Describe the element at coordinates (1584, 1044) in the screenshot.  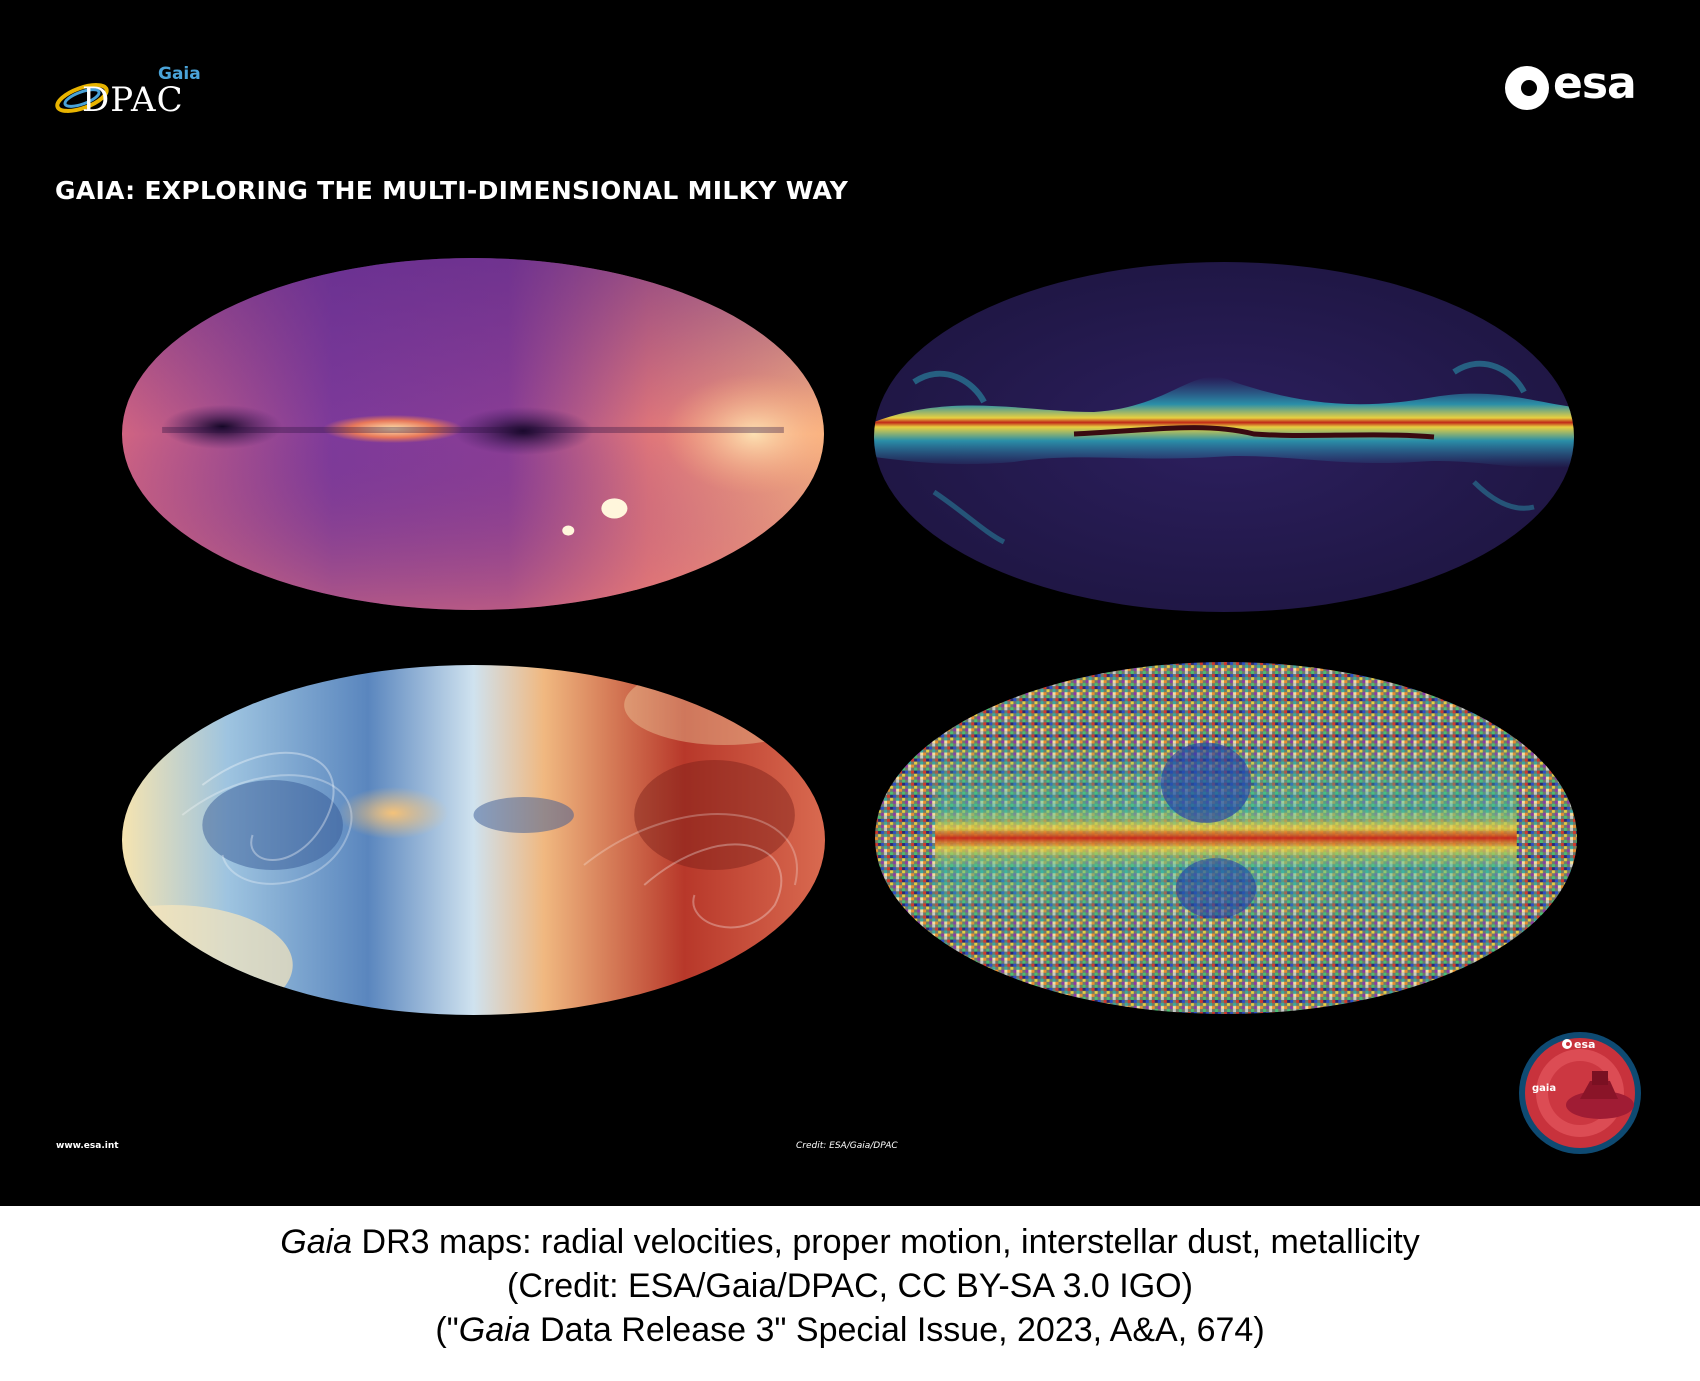
I see `badge-esa-label: esa` at that location.